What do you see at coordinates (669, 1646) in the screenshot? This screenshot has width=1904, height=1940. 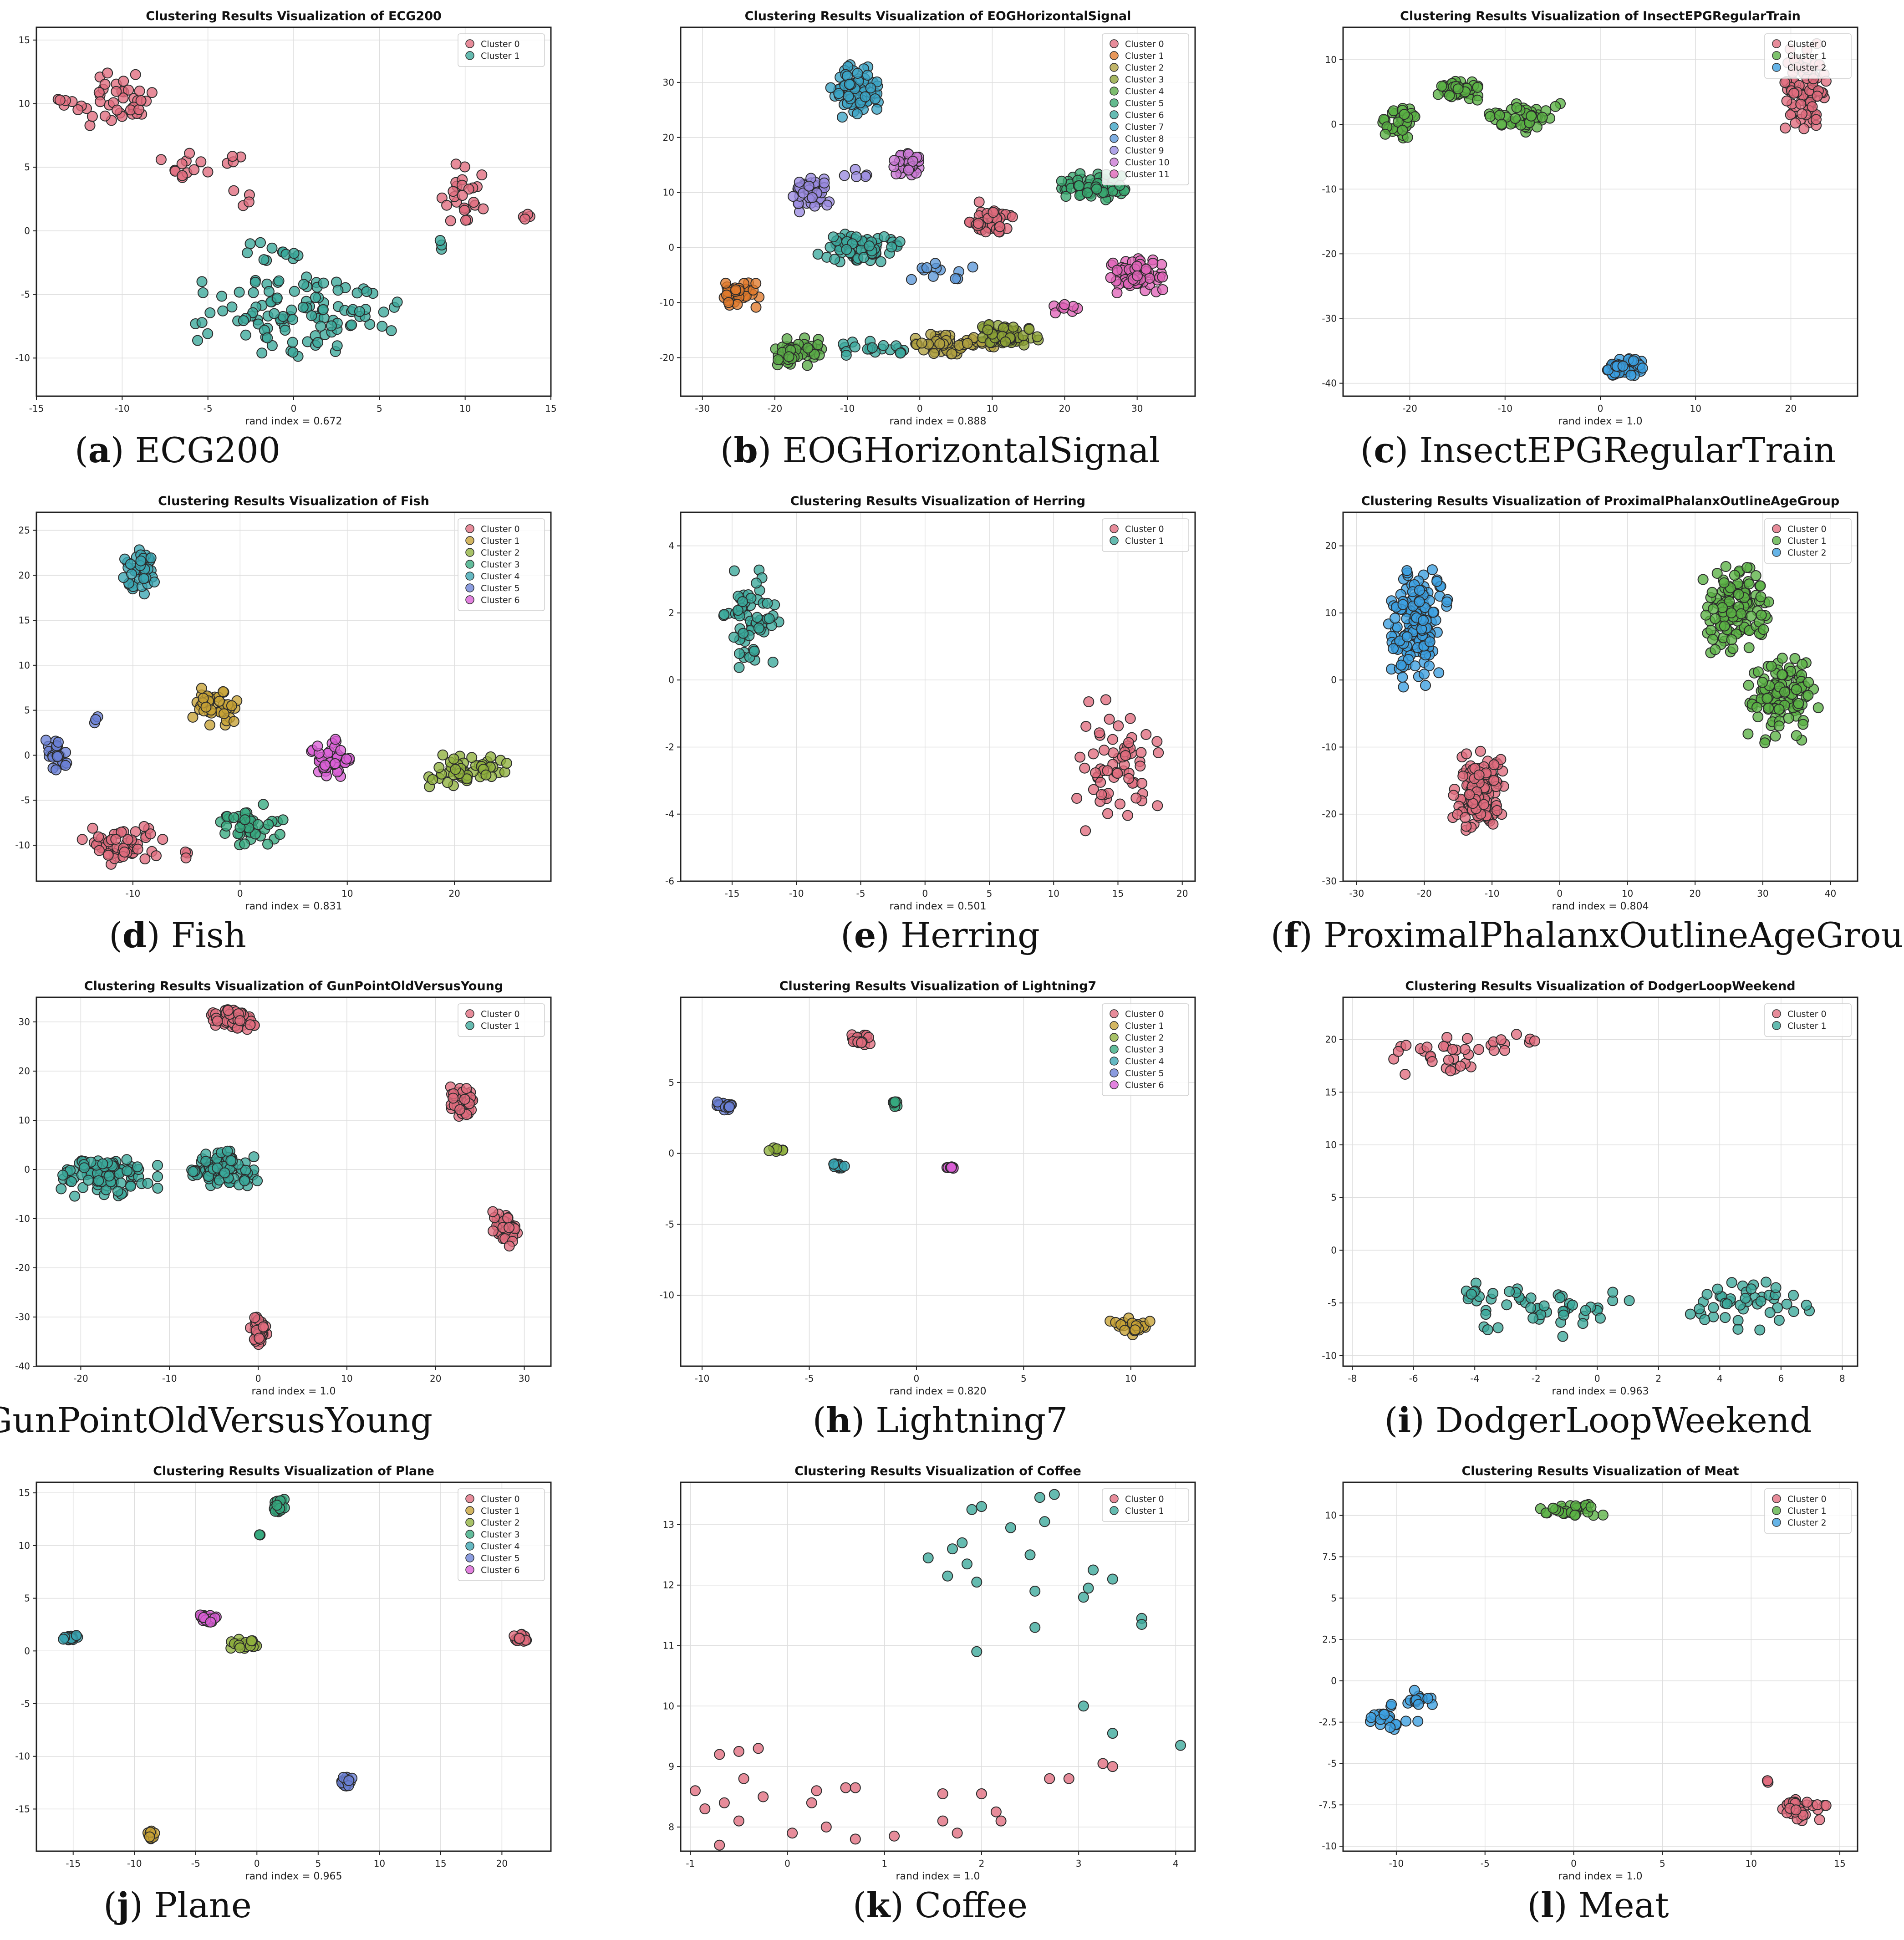 I see `y-tick-label: 11` at bounding box center [669, 1646].